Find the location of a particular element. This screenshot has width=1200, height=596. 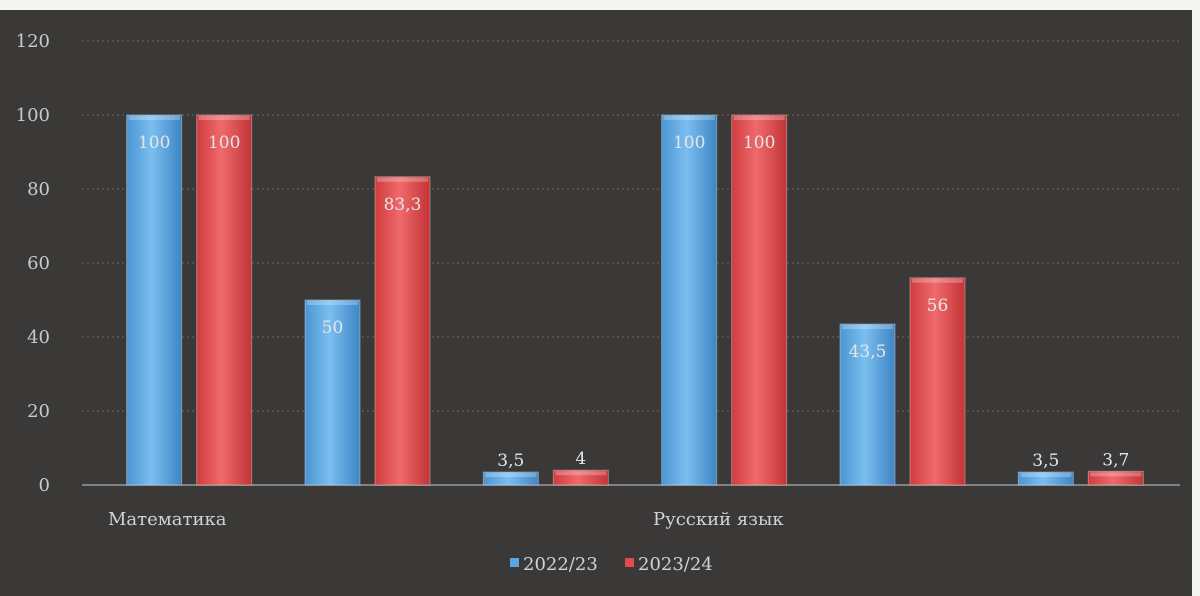

y-tick-label: 20 is located at coordinates (38, 411).